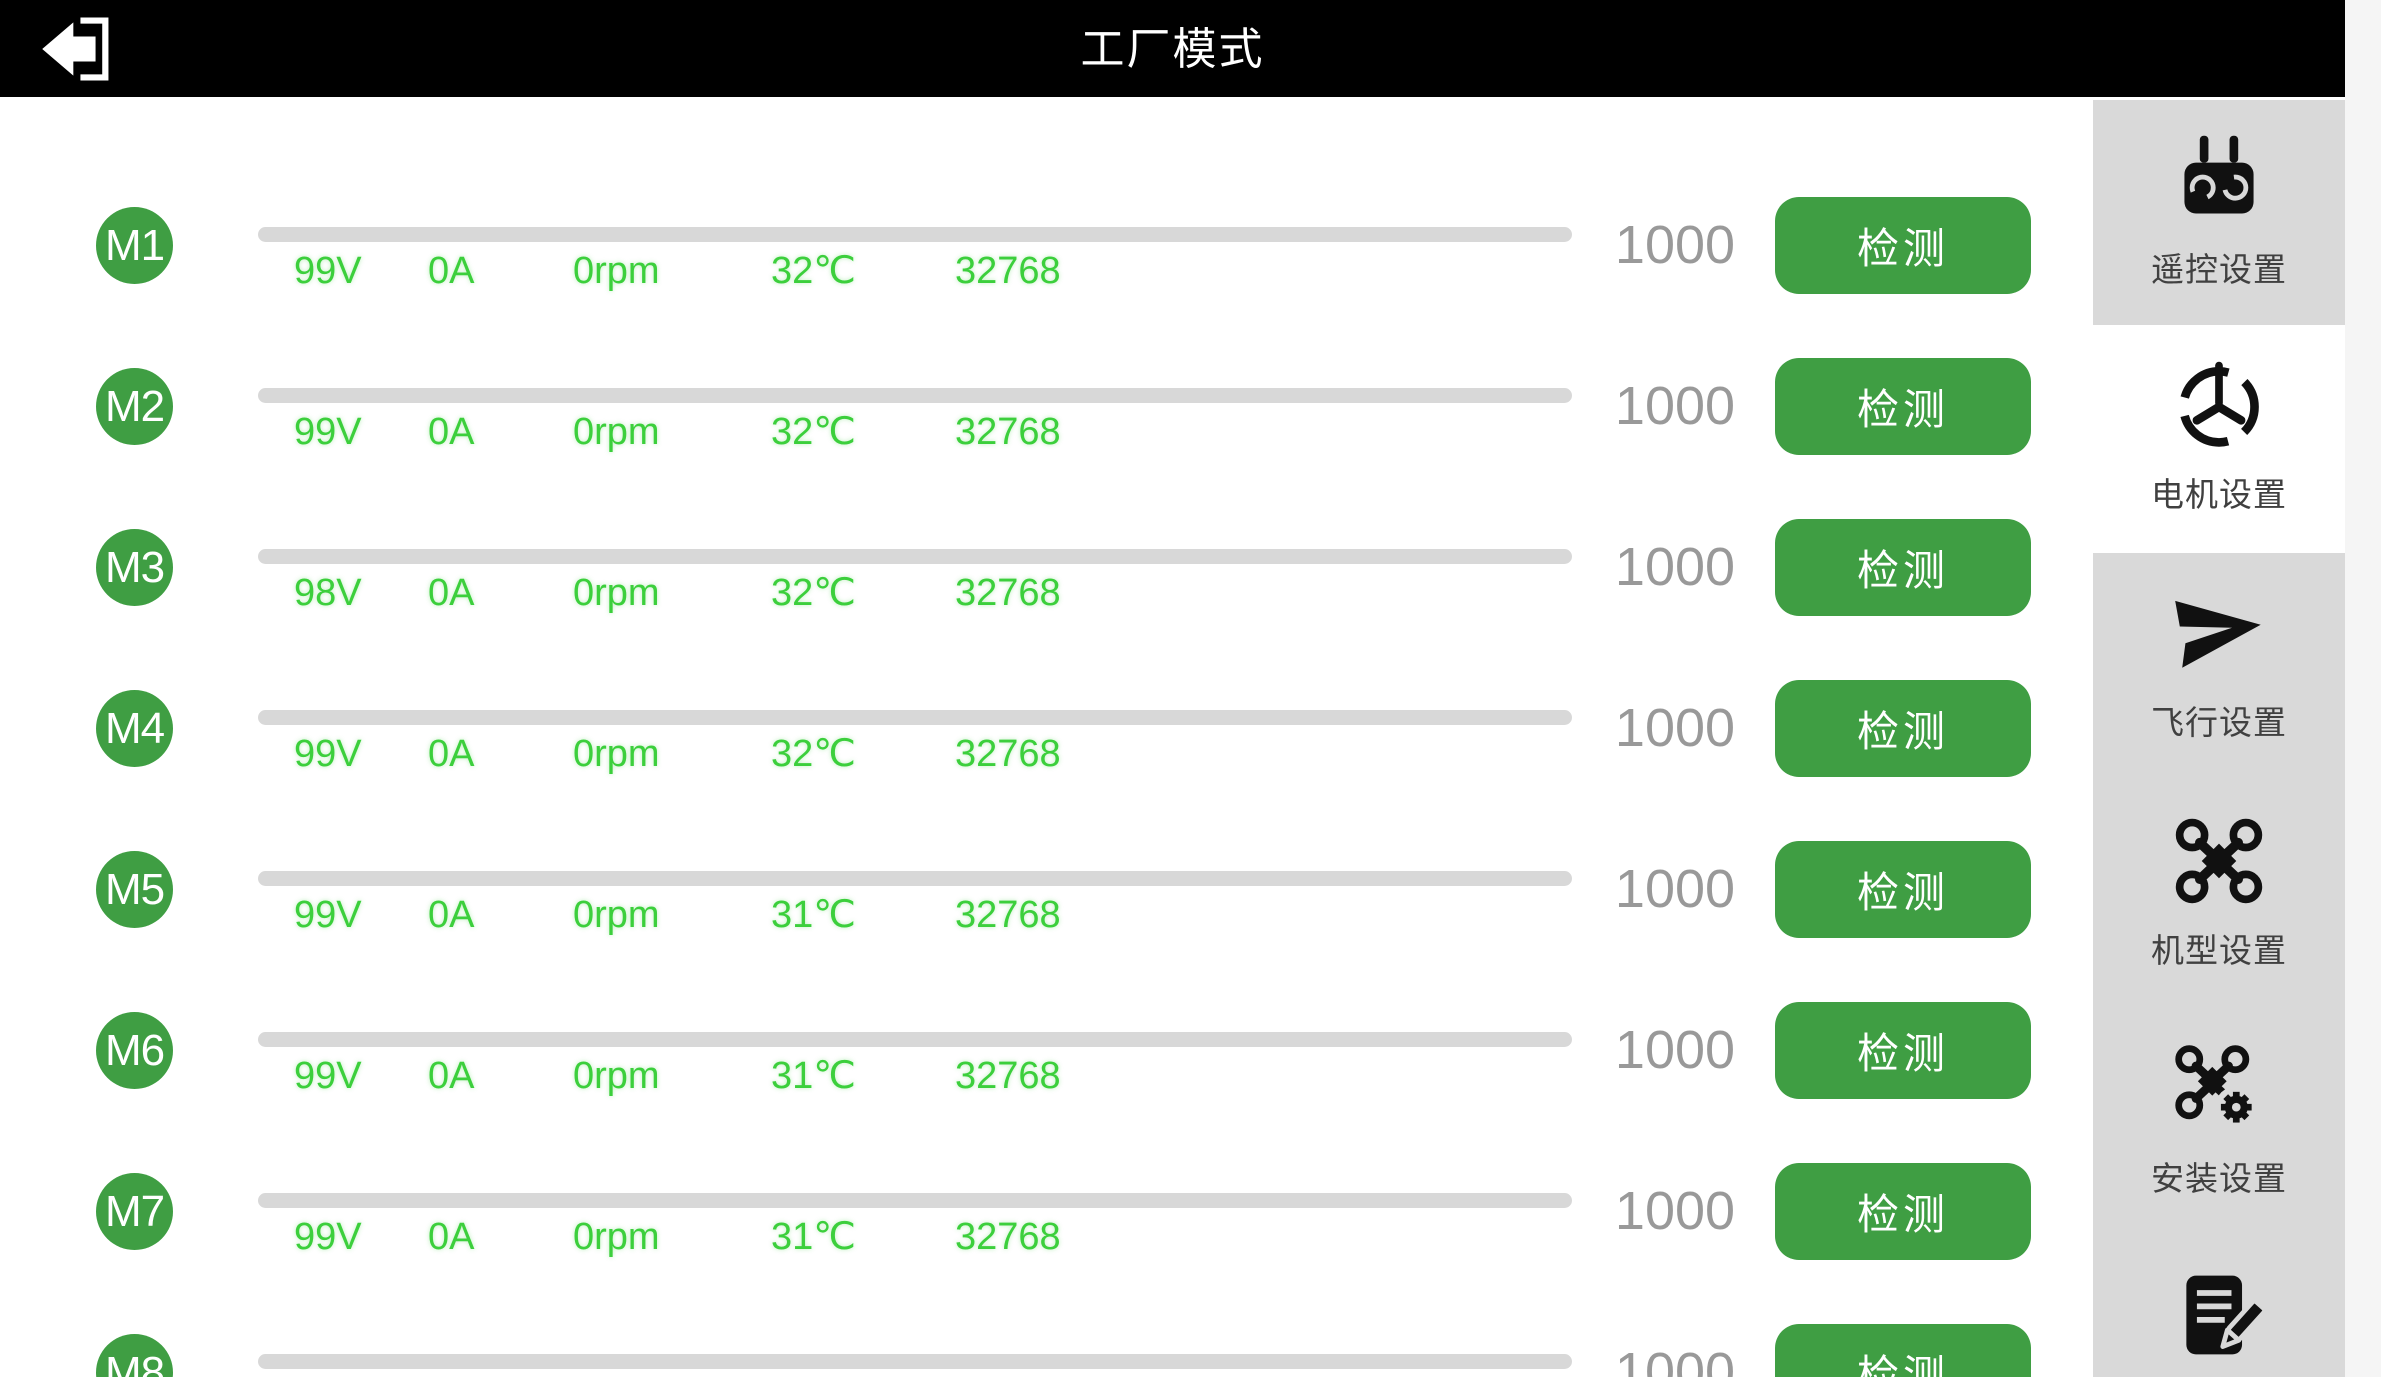 The height and width of the screenshot is (1377, 2381). What do you see at coordinates (134, 1355) in the screenshot?
I see `motor-badge: M8` at bounding box center [134, 1355].